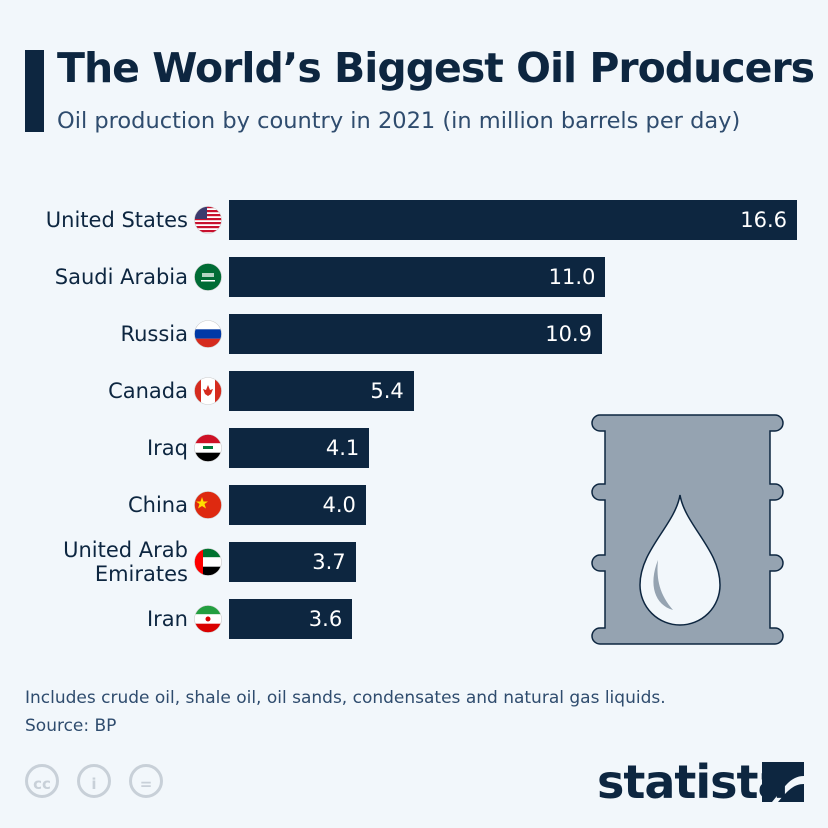 This screenshot has width=828, height=828. I want to click on category-label-line: Russia, so click(154, 334).